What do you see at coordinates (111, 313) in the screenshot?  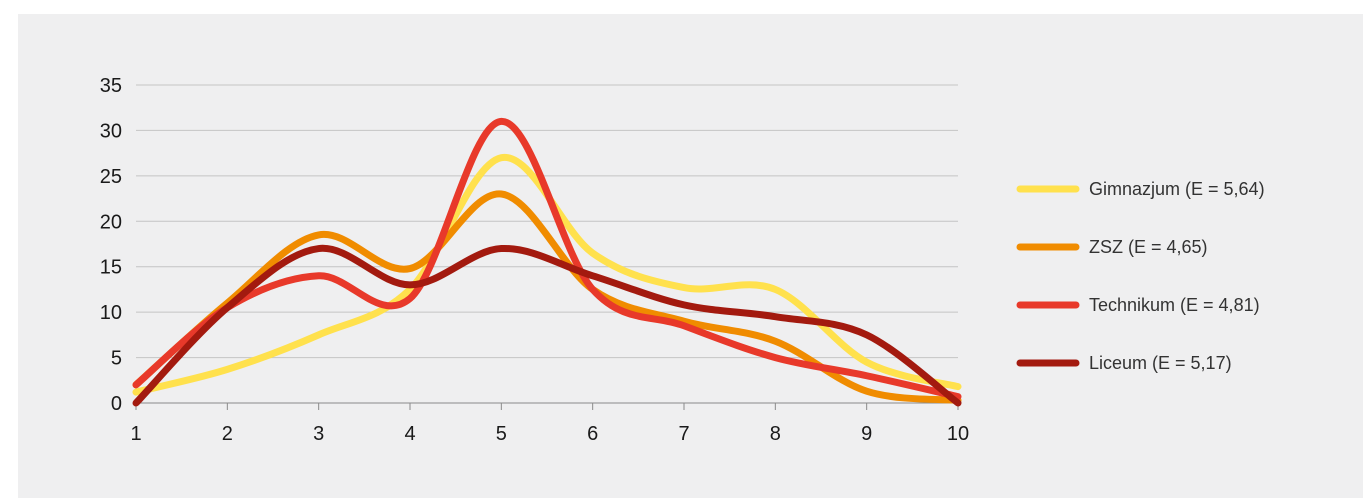 I see `y-tick-label: 10` at bounding box center [111, 313].